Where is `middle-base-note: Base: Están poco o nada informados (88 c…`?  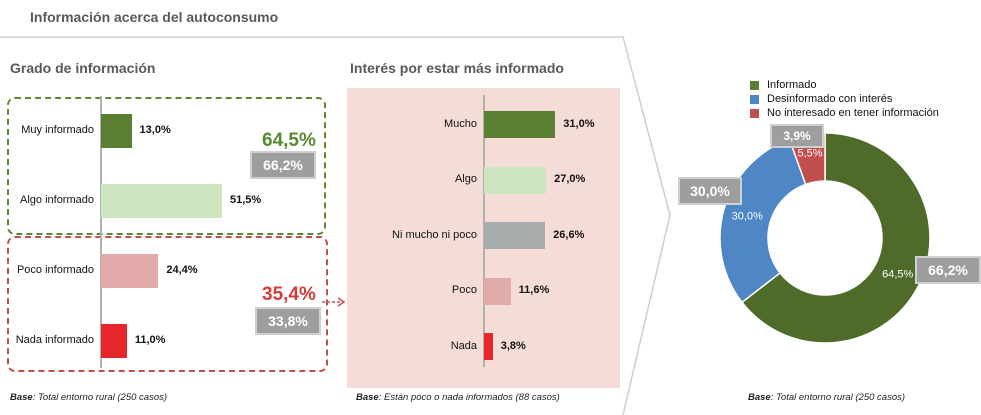
middle-base-note: Base: Están poco o nada informados (88 c… is located at coordinates (458, 397).